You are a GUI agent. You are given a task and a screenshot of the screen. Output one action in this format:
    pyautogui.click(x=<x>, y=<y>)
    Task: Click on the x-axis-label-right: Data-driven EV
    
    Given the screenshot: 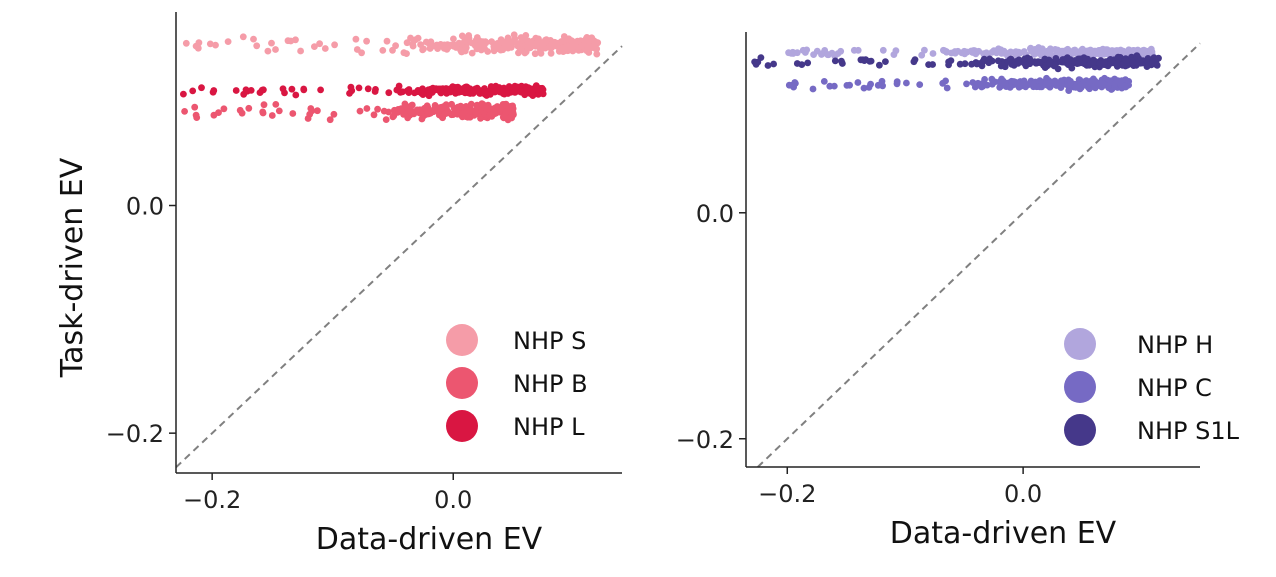 What is the action you would take?
    pyautogui.click(x=1003, y=533)
    